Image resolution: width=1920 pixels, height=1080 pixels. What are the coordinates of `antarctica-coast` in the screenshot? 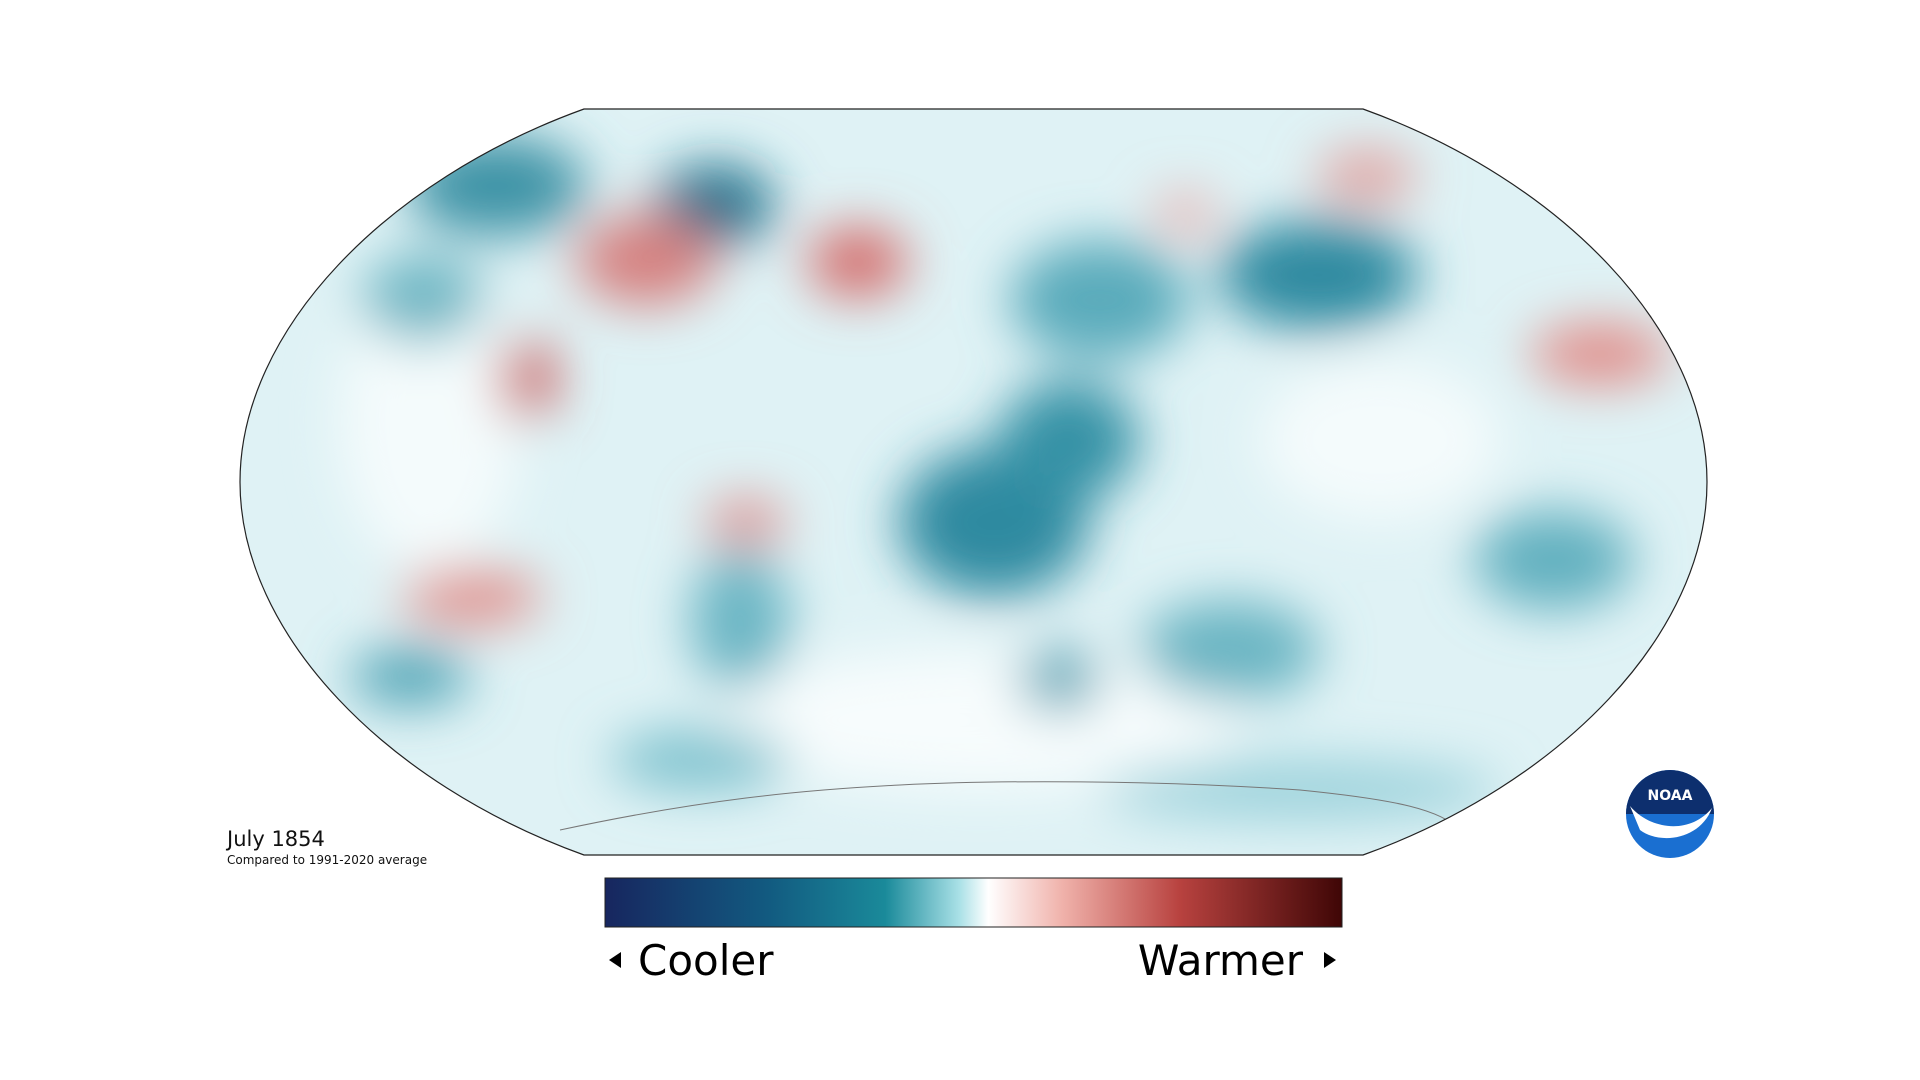 It's located at (1010, 806).